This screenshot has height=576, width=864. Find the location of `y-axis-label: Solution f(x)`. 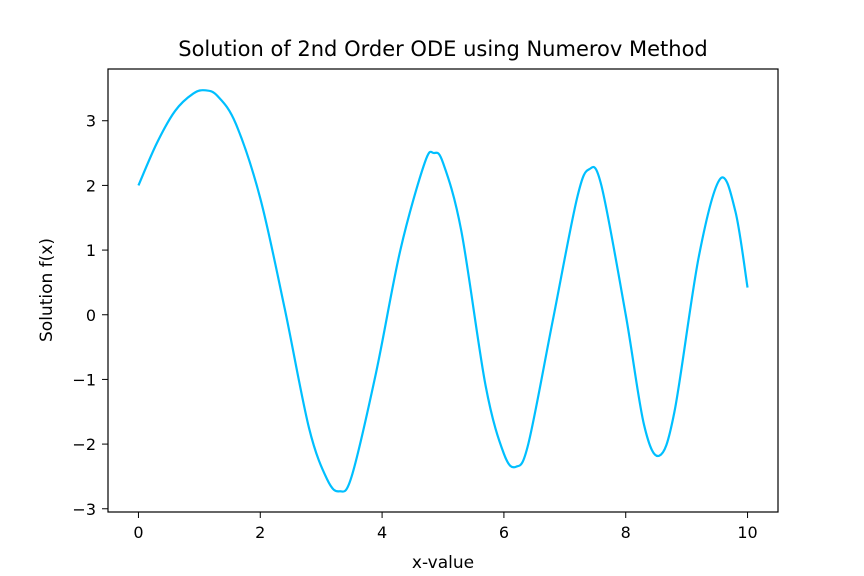

y-axis-label: Solution f(x) is located at coordinates (47, 290).